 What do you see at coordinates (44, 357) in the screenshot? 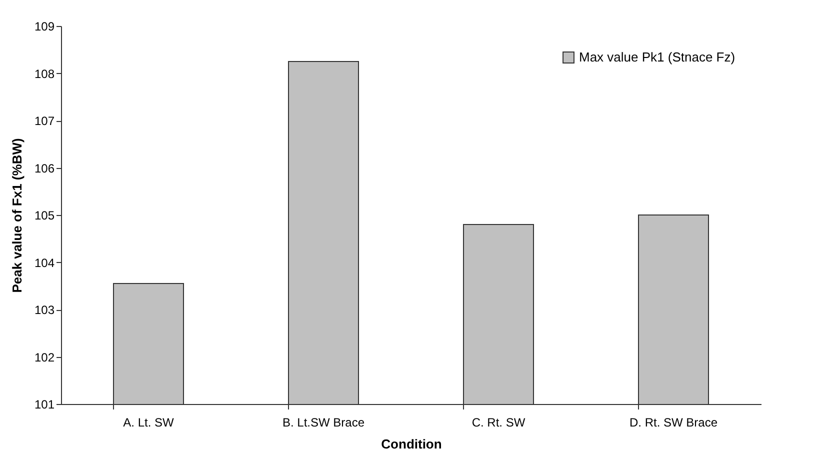
I see `y-tick-label: 102` at bounding box center [44, 357].